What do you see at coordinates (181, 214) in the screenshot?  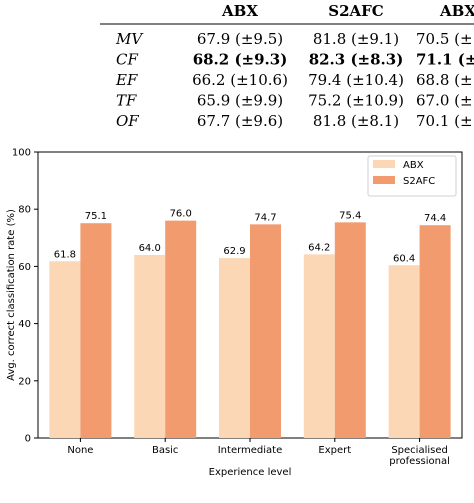 I see `bar-value-label: 76.0` at bounding box center [181, 214].